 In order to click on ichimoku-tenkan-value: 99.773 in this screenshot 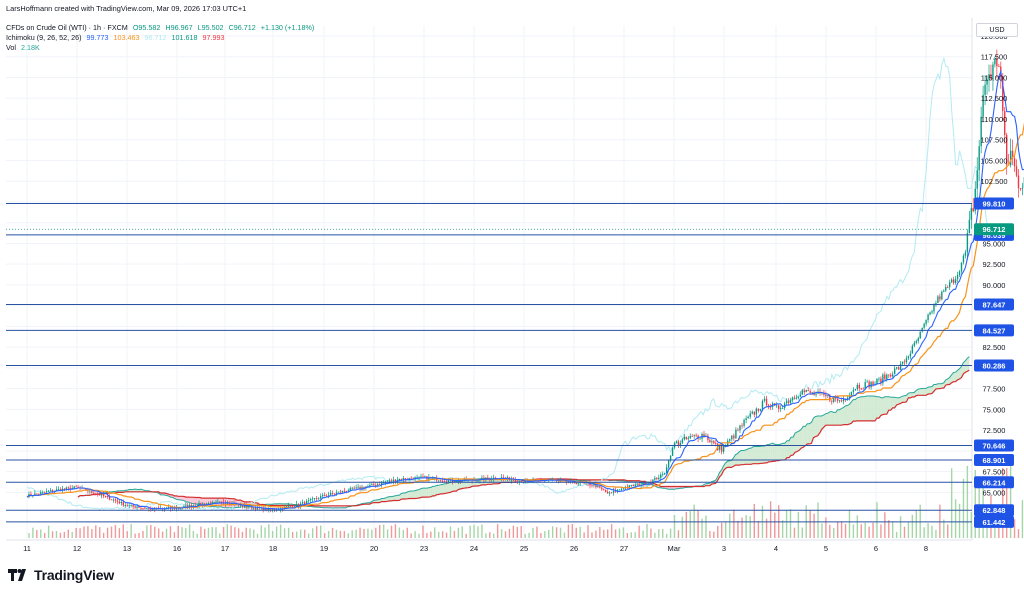, I will do `click(97, 37)`.